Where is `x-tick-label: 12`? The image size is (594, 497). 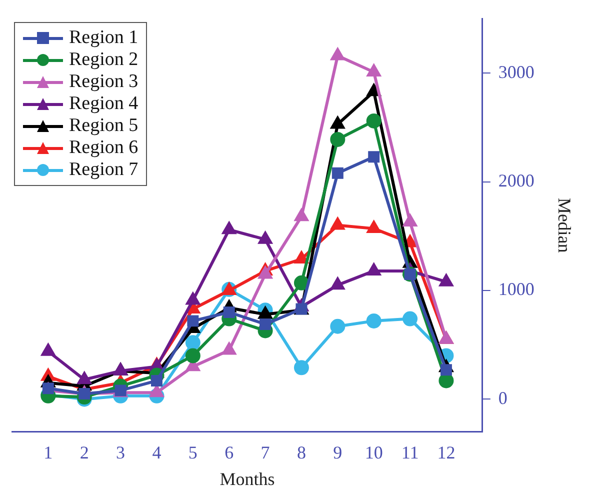
x-tick-label: 12 is located at coordinates (446, 452).